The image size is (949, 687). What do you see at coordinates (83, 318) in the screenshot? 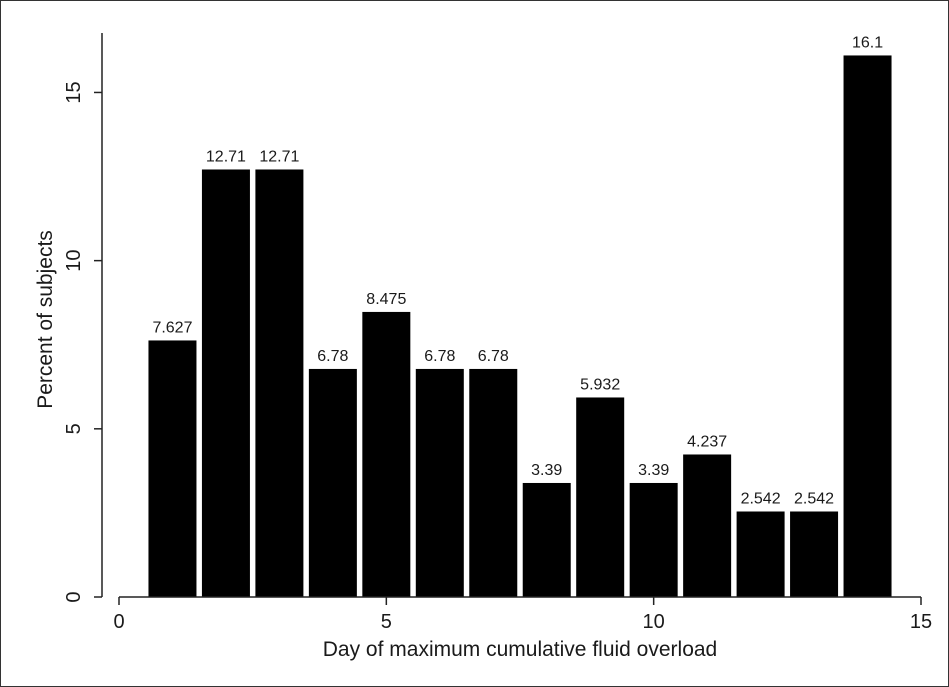
I see `y-axis: 0 5 10 15` at bounding box center [83, 318].